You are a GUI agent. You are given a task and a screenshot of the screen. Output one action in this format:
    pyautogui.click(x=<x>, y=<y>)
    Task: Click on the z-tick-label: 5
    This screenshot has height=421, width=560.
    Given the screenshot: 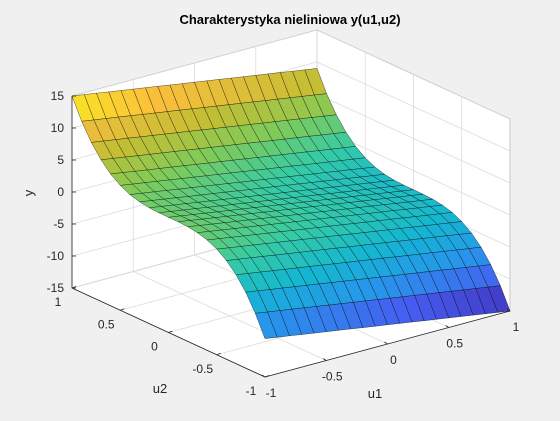 What is the action you would take?
    pyautogui.click(x=60, y=160)
    